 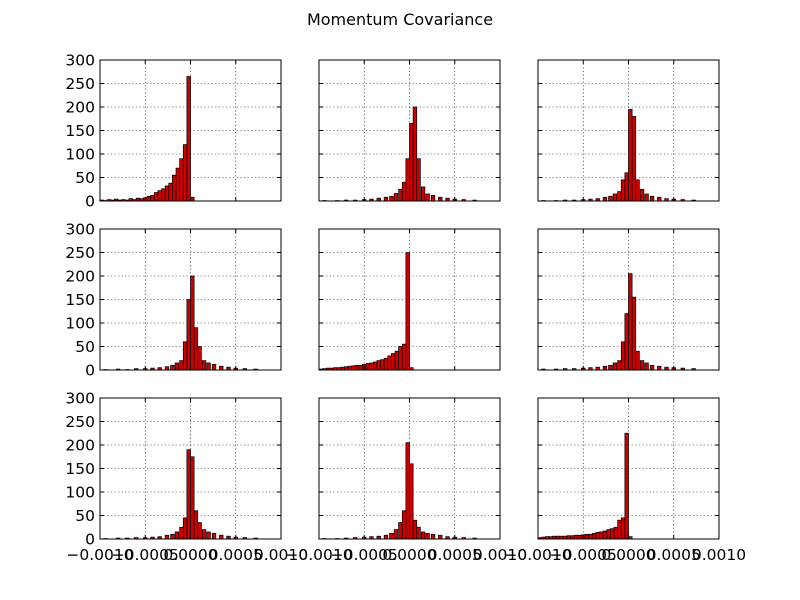 I want to click on y-tick-label: 250, so click(x=80, y=84).